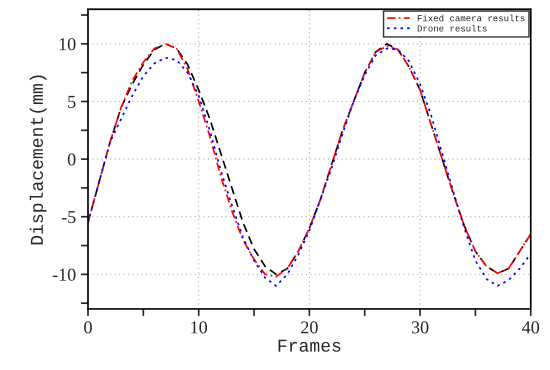 The image size is (550, 370). What do you see at coordinates (309, 346) in the screenshot?
I see `x-axis-title: Frames` at bounding box center [309, 346].